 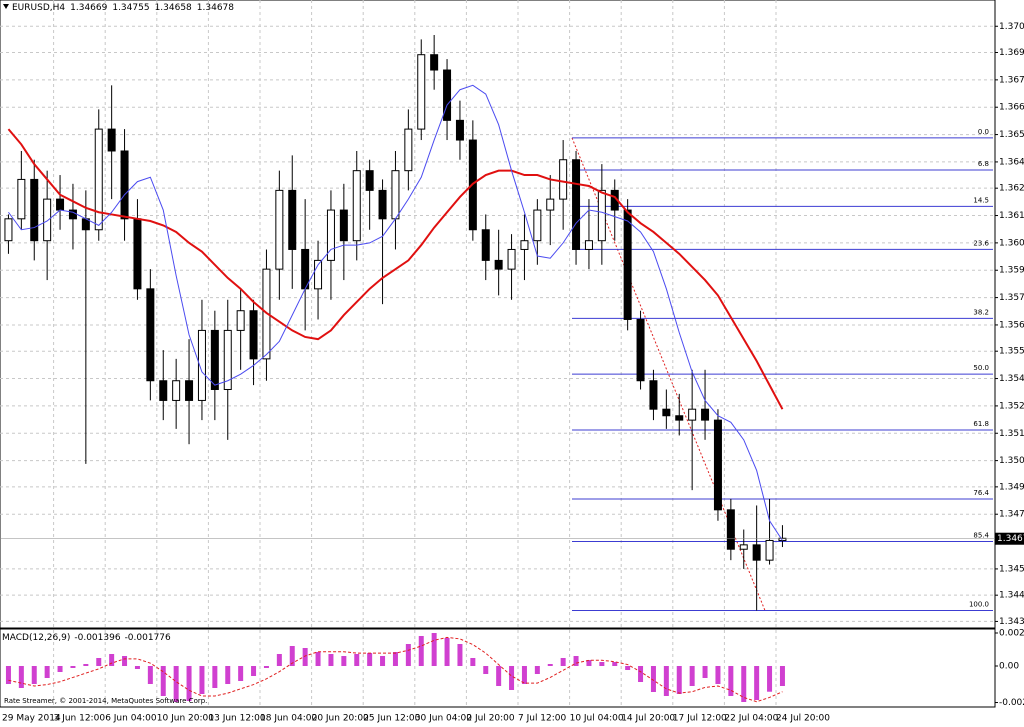 I want to click on x-tick-label: 13 Jun 12:00, so click(x=236, y=719).